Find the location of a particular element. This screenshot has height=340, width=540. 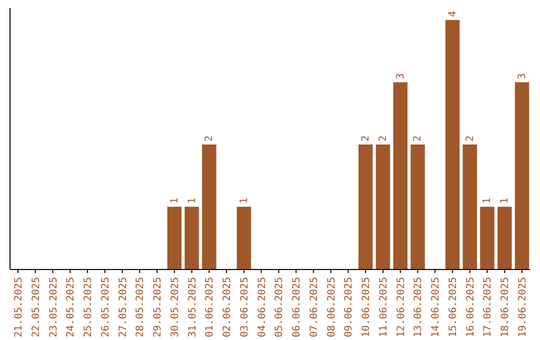

x-tick-label: 10.06.2025 is located at coordinates (366, 307).